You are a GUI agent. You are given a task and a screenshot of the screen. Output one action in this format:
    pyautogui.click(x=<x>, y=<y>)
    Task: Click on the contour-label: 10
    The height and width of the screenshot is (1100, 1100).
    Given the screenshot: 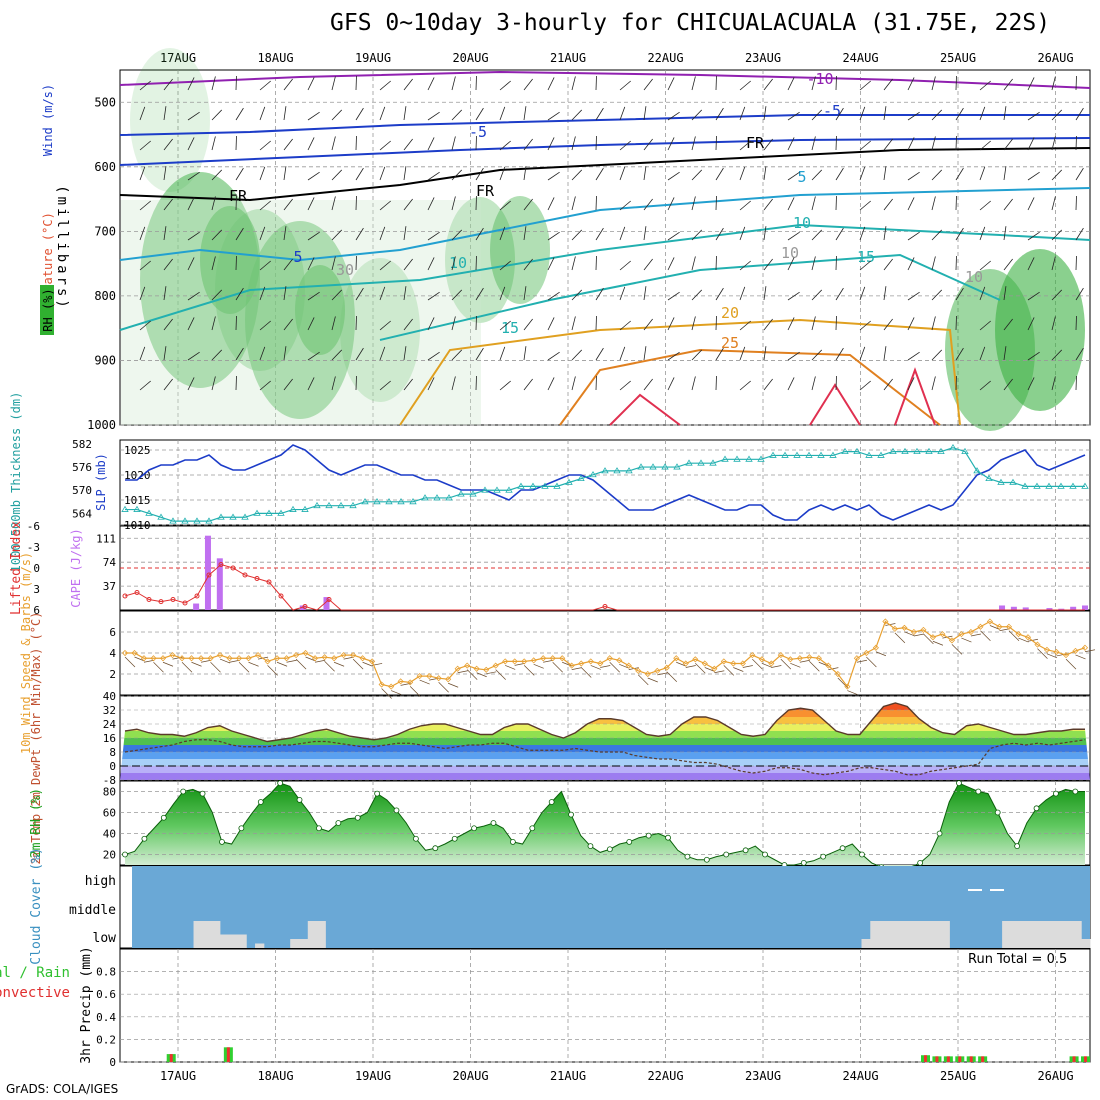 What is the action you would take?
    pyautogui.click(x=458, y=263)
    